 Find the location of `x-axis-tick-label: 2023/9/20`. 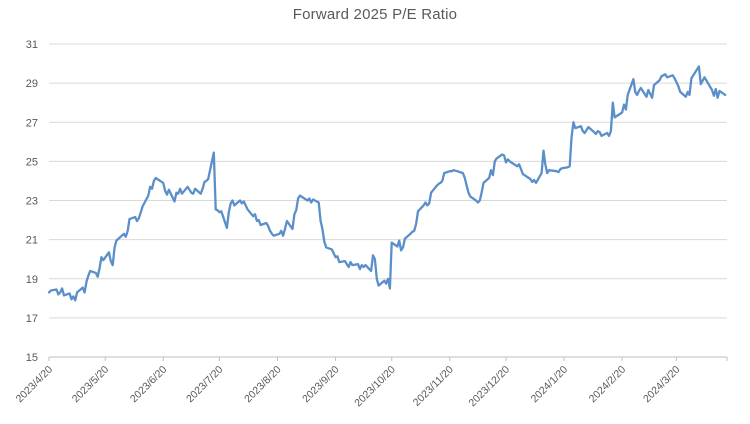

x-axis-tick-label: 2023/9/20 is located at coordinates (321, 385).